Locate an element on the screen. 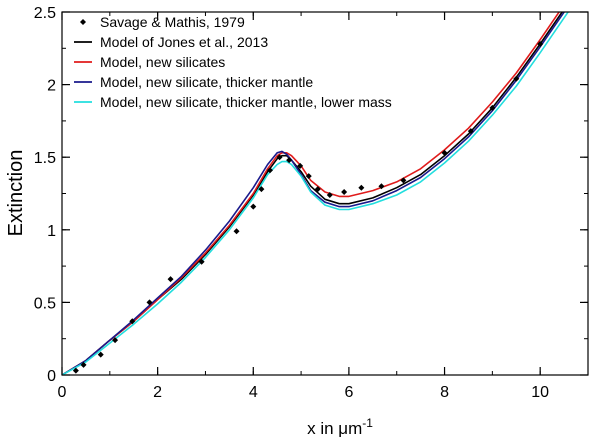 This screenshot has width=600, height=448. x-tick-labels: 0 2 4 6 8 10 is located at coordinates (304, 392).